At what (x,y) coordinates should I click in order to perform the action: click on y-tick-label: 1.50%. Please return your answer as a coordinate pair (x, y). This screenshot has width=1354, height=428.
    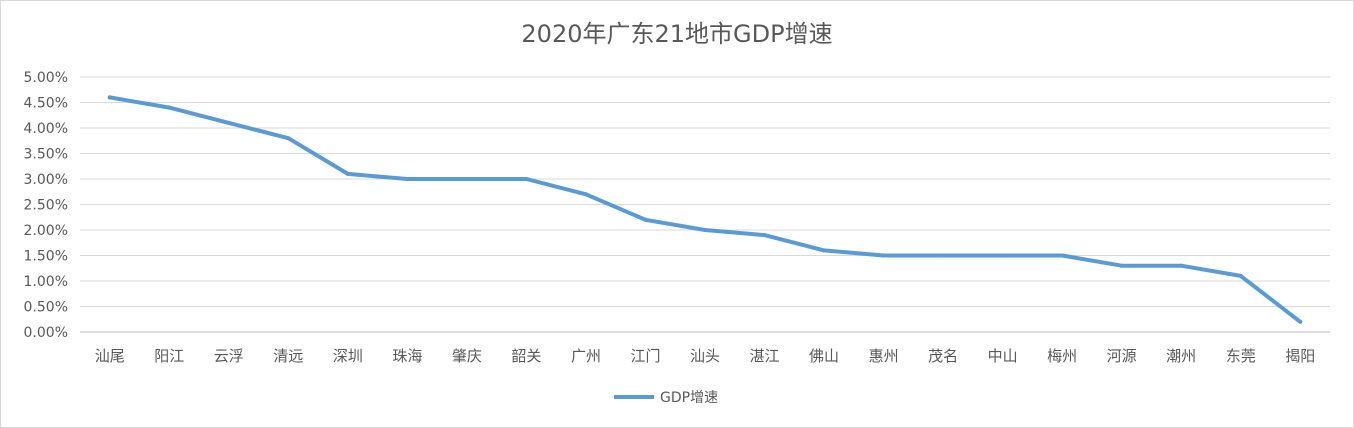
    Looking at the image, I should click on (46, 257).